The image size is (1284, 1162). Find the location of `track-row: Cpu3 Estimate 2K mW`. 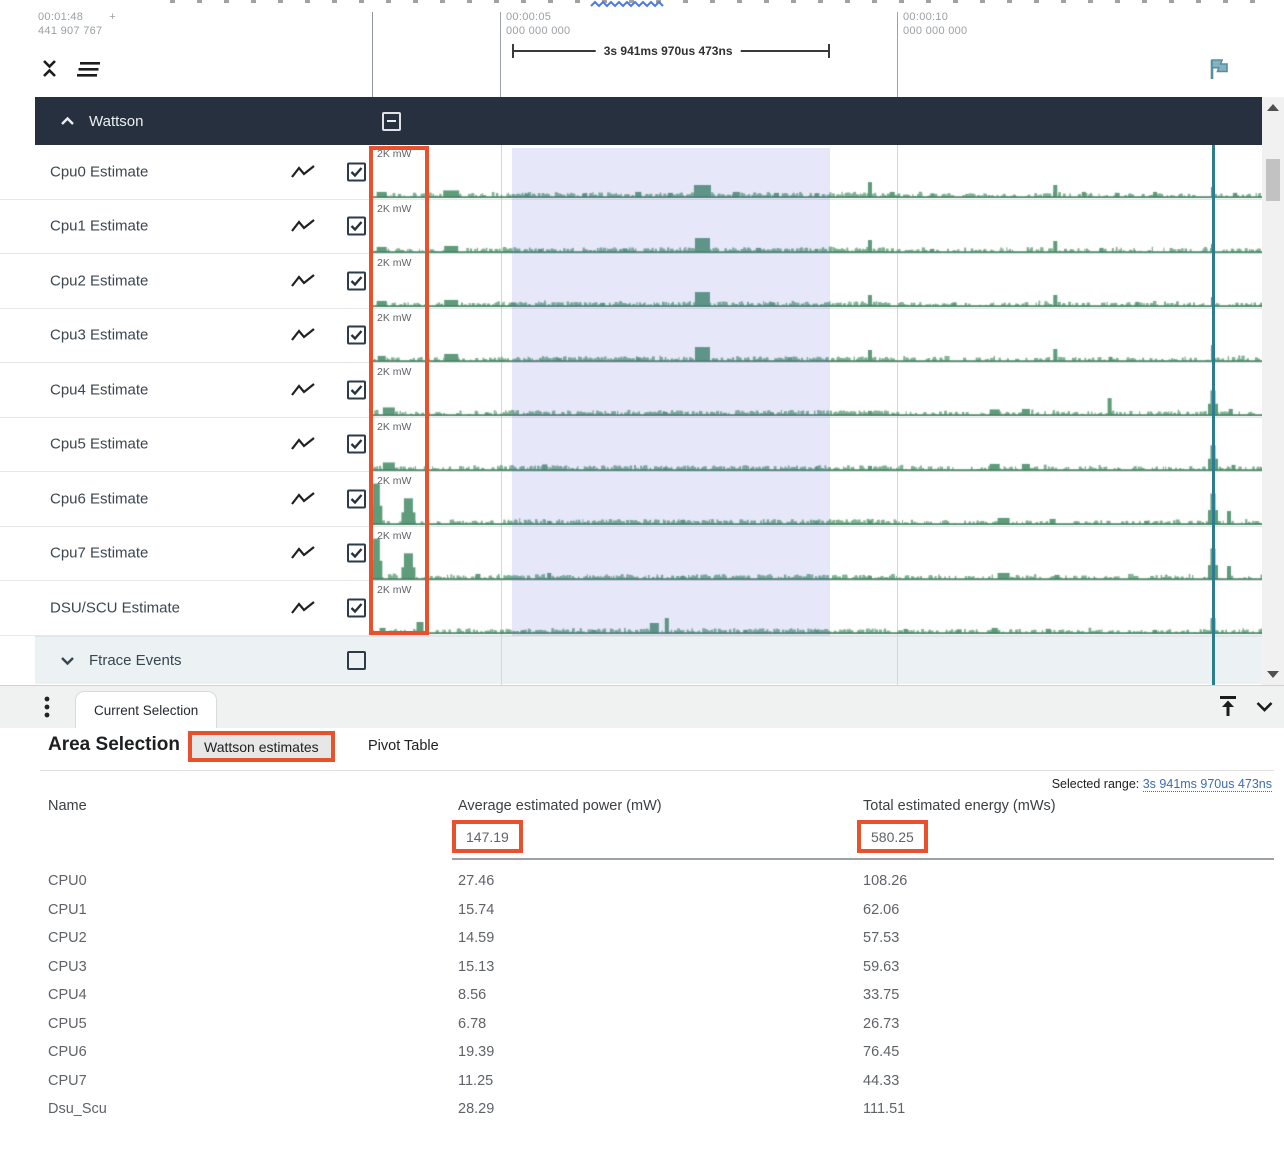

track-row: Cpu3 Estimate 2K mW is located at coordinates (642, 335).